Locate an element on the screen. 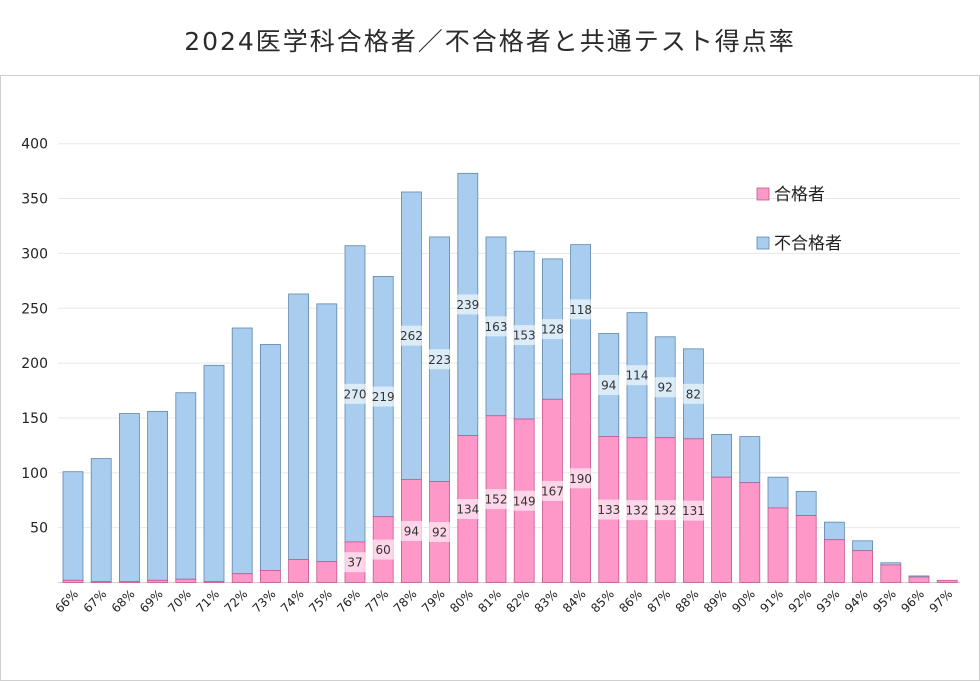  bar-fail-67% is located at coordinates (101, 520).